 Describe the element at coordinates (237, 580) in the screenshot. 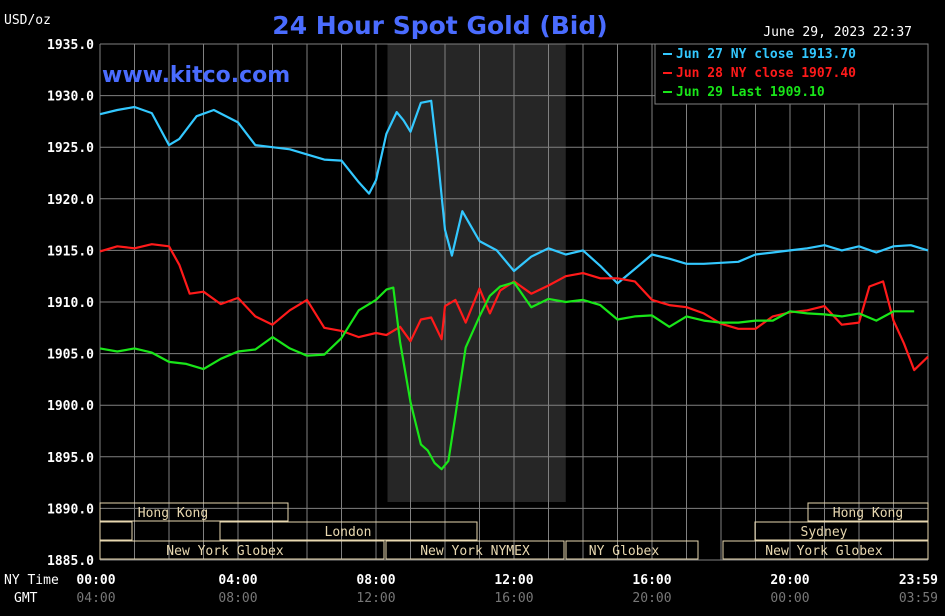

I see `x-tick-label-ny: 04:00` at that location.